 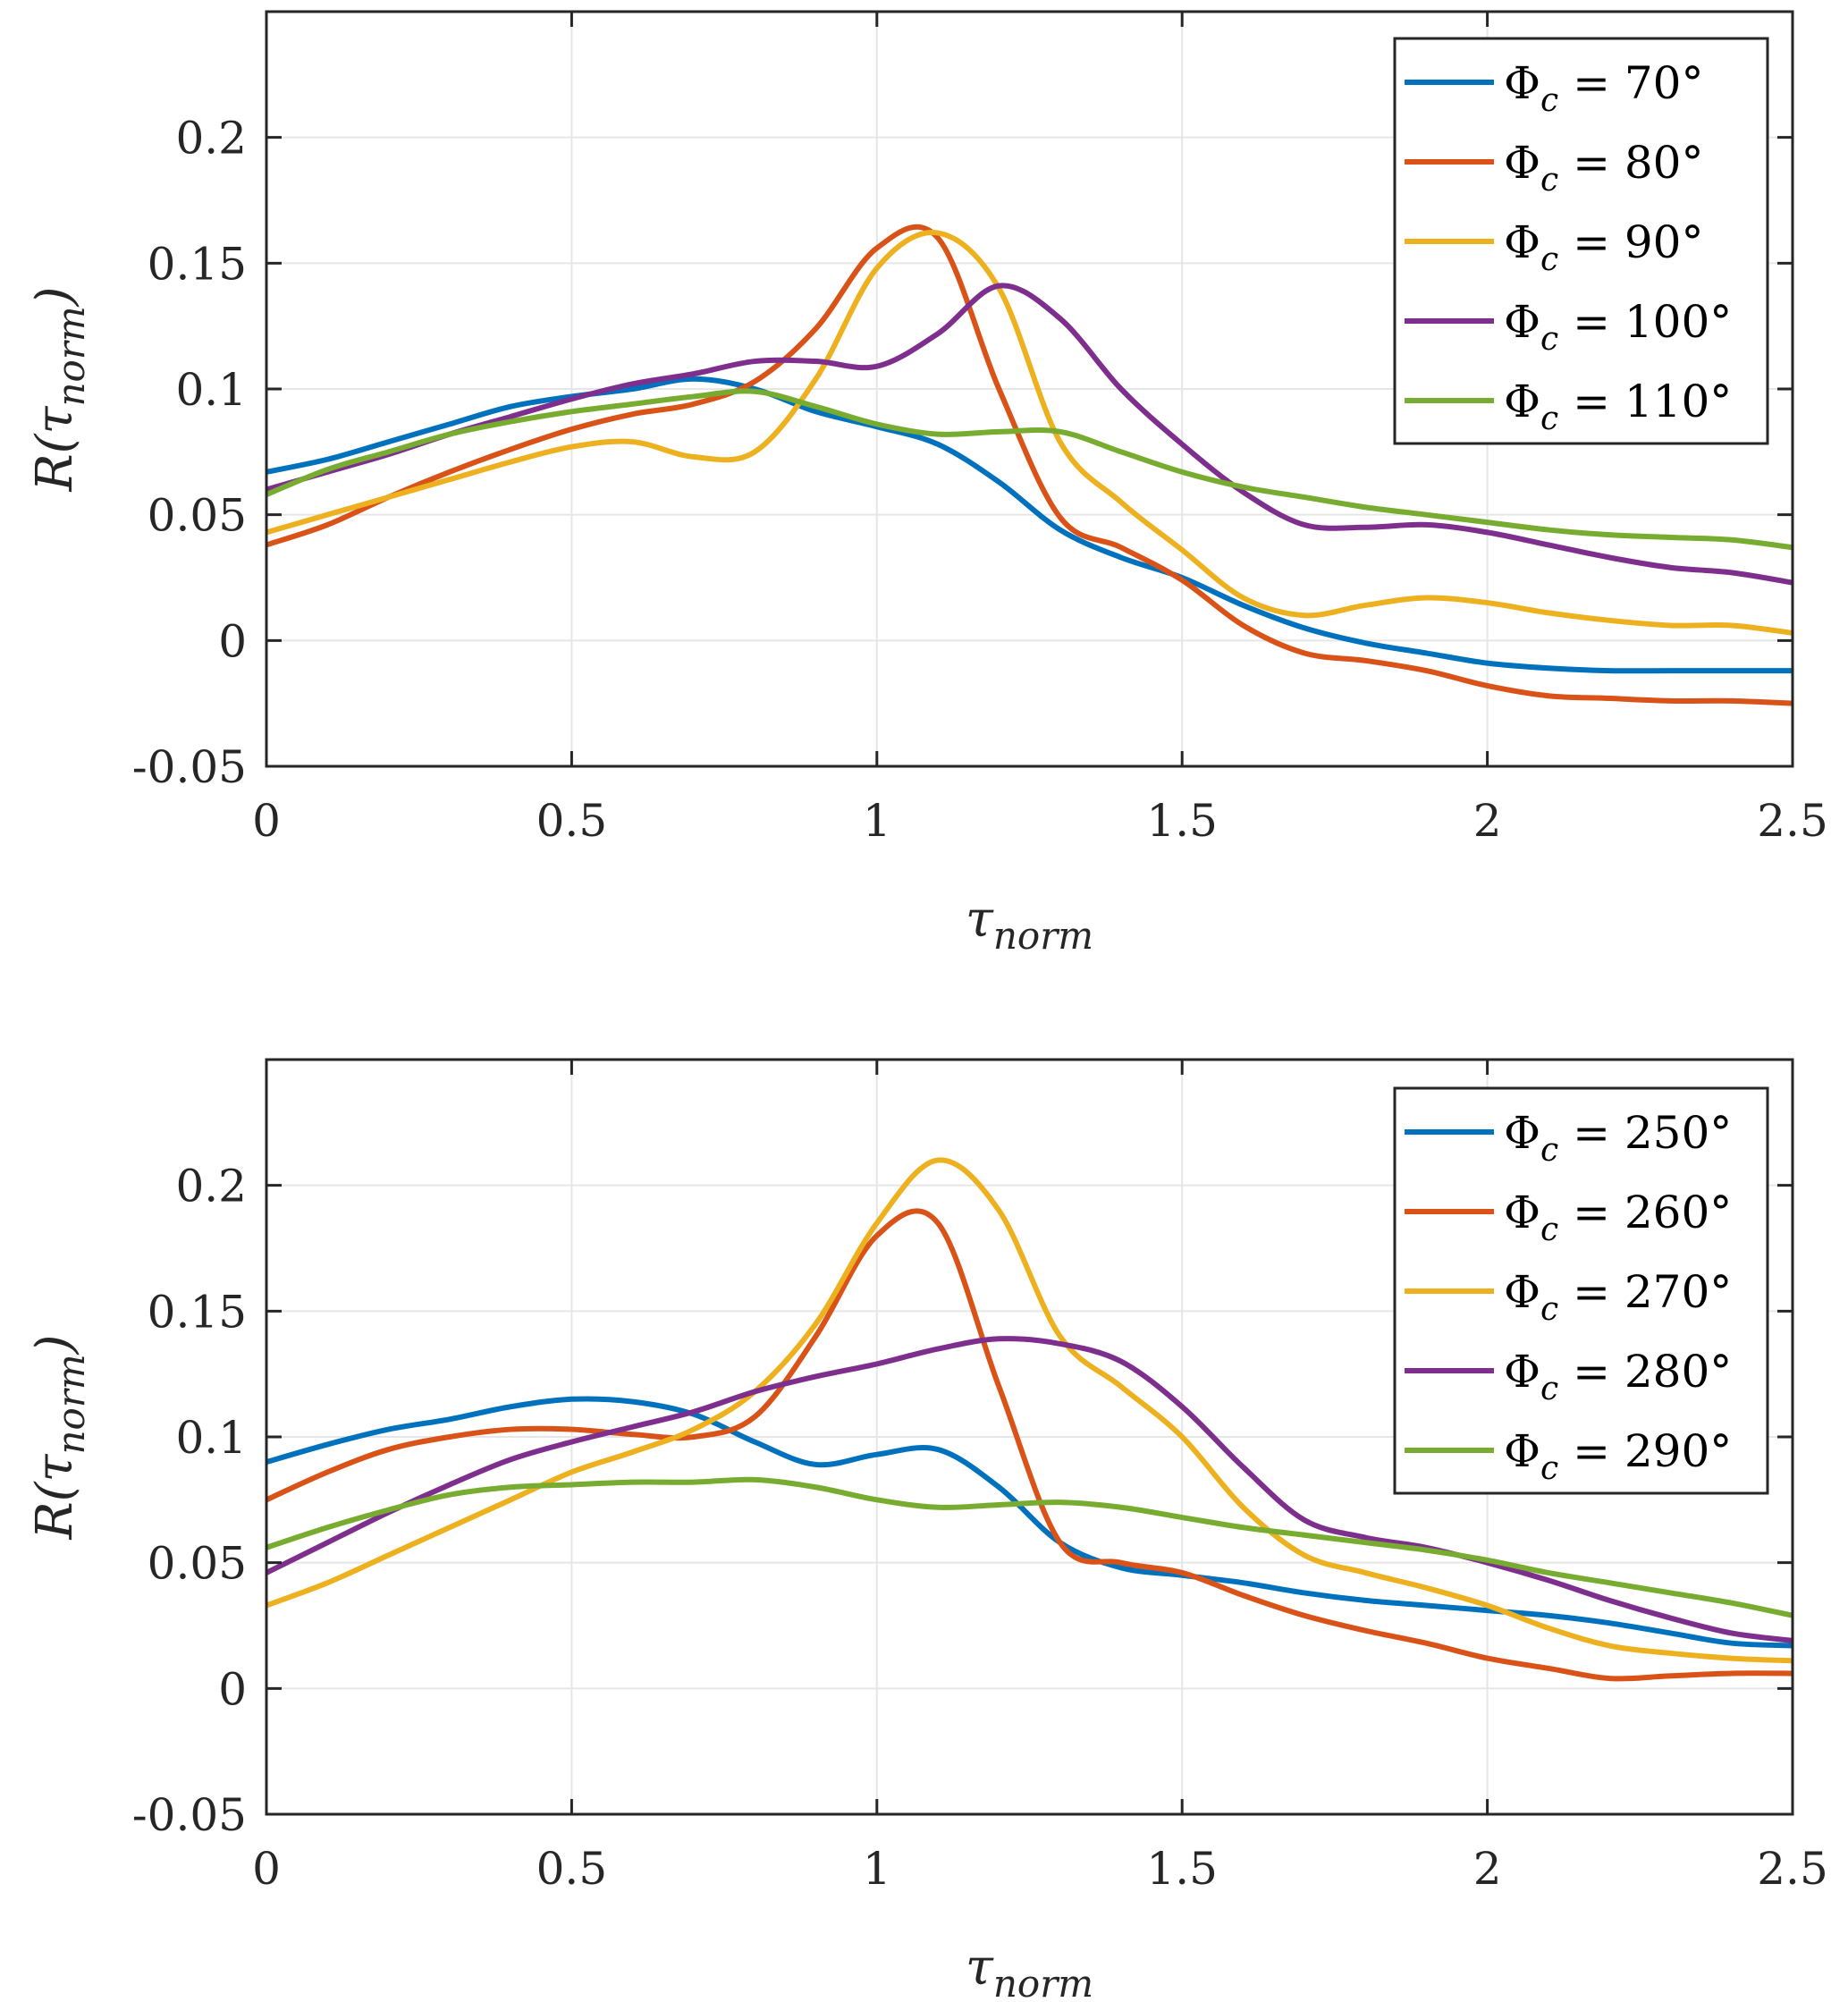 I want to click on legend-item-4: Φc = 280°, so click(x=1568, y=1377).